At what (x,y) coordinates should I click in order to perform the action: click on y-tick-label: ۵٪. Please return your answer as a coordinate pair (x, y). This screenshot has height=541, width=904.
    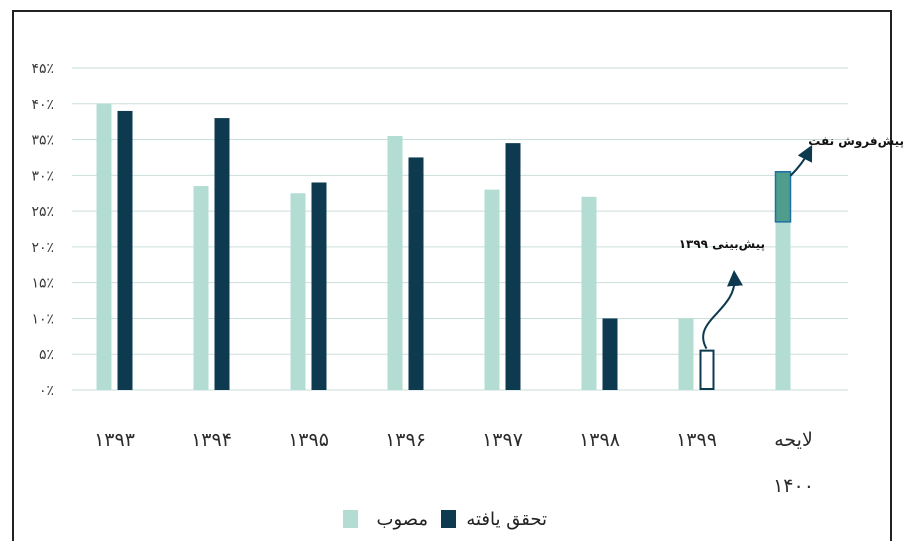
    Looking at the image, I should click on (46, 355).